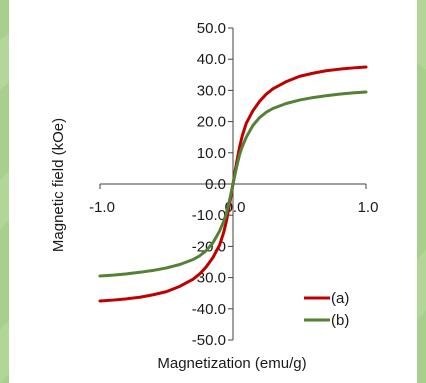  Describe the element at coordinates (209, 340) in the screenshot. I see `y-tick-label: -50.0` at that location.